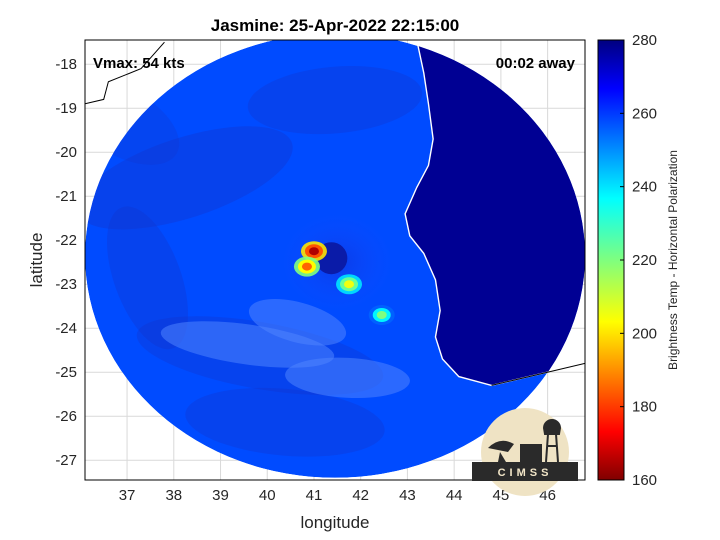  What do you see at coordinates (644, 40) in the screenshot?
I see `colorbar-tick-label: 280` at bounding box center [644, 40].